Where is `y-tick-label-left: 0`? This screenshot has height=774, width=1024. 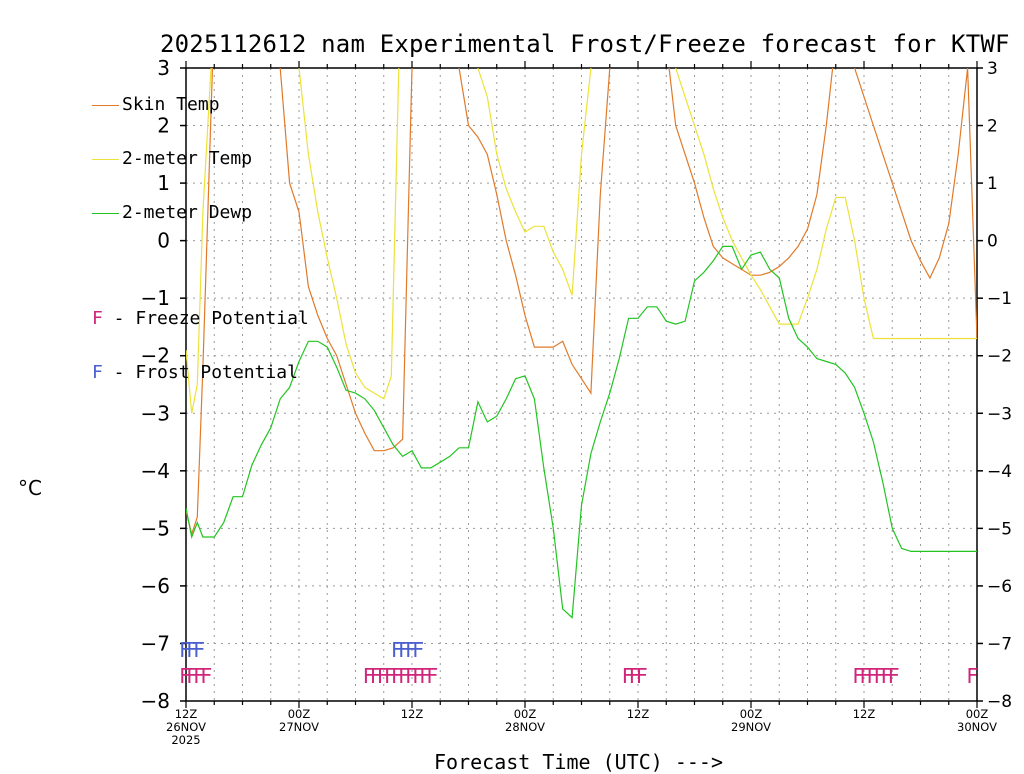 y-tick-label-left: 0 is located at coordinates (163, 241).